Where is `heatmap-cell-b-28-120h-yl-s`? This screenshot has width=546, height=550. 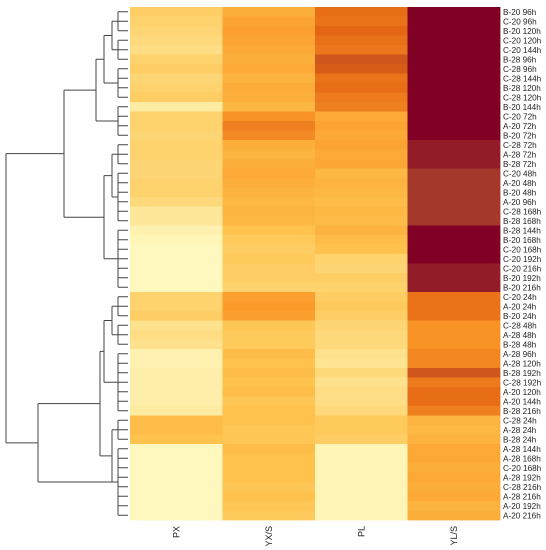 heatmap-cell-b-28-120h-yl-s is located at coordinates (454, 88).